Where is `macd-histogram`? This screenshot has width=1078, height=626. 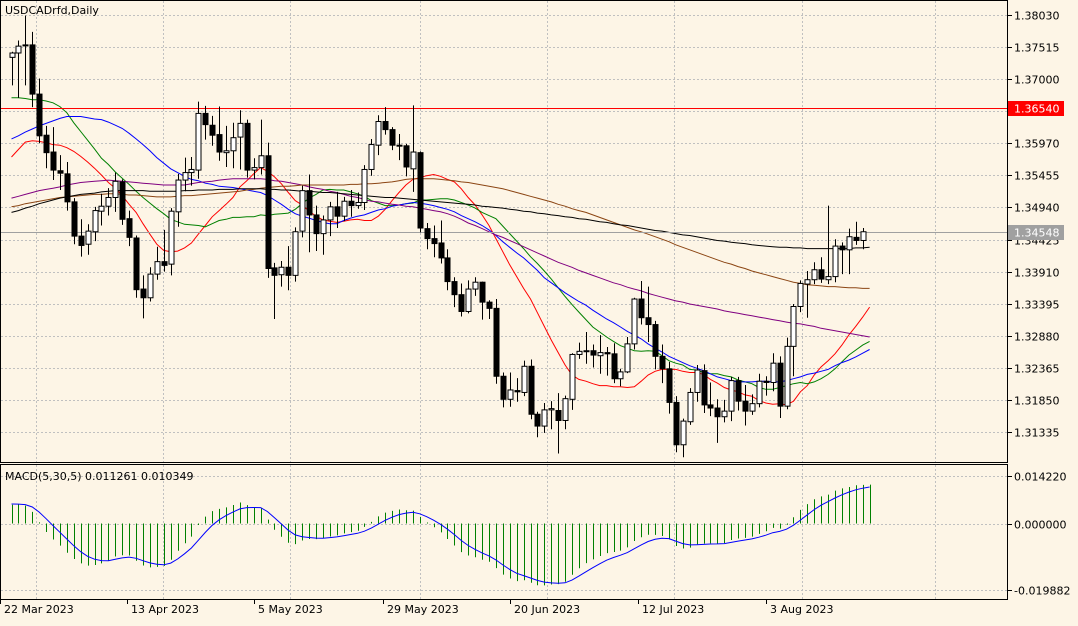 macd-histogram is located at coordinates (441, 535).